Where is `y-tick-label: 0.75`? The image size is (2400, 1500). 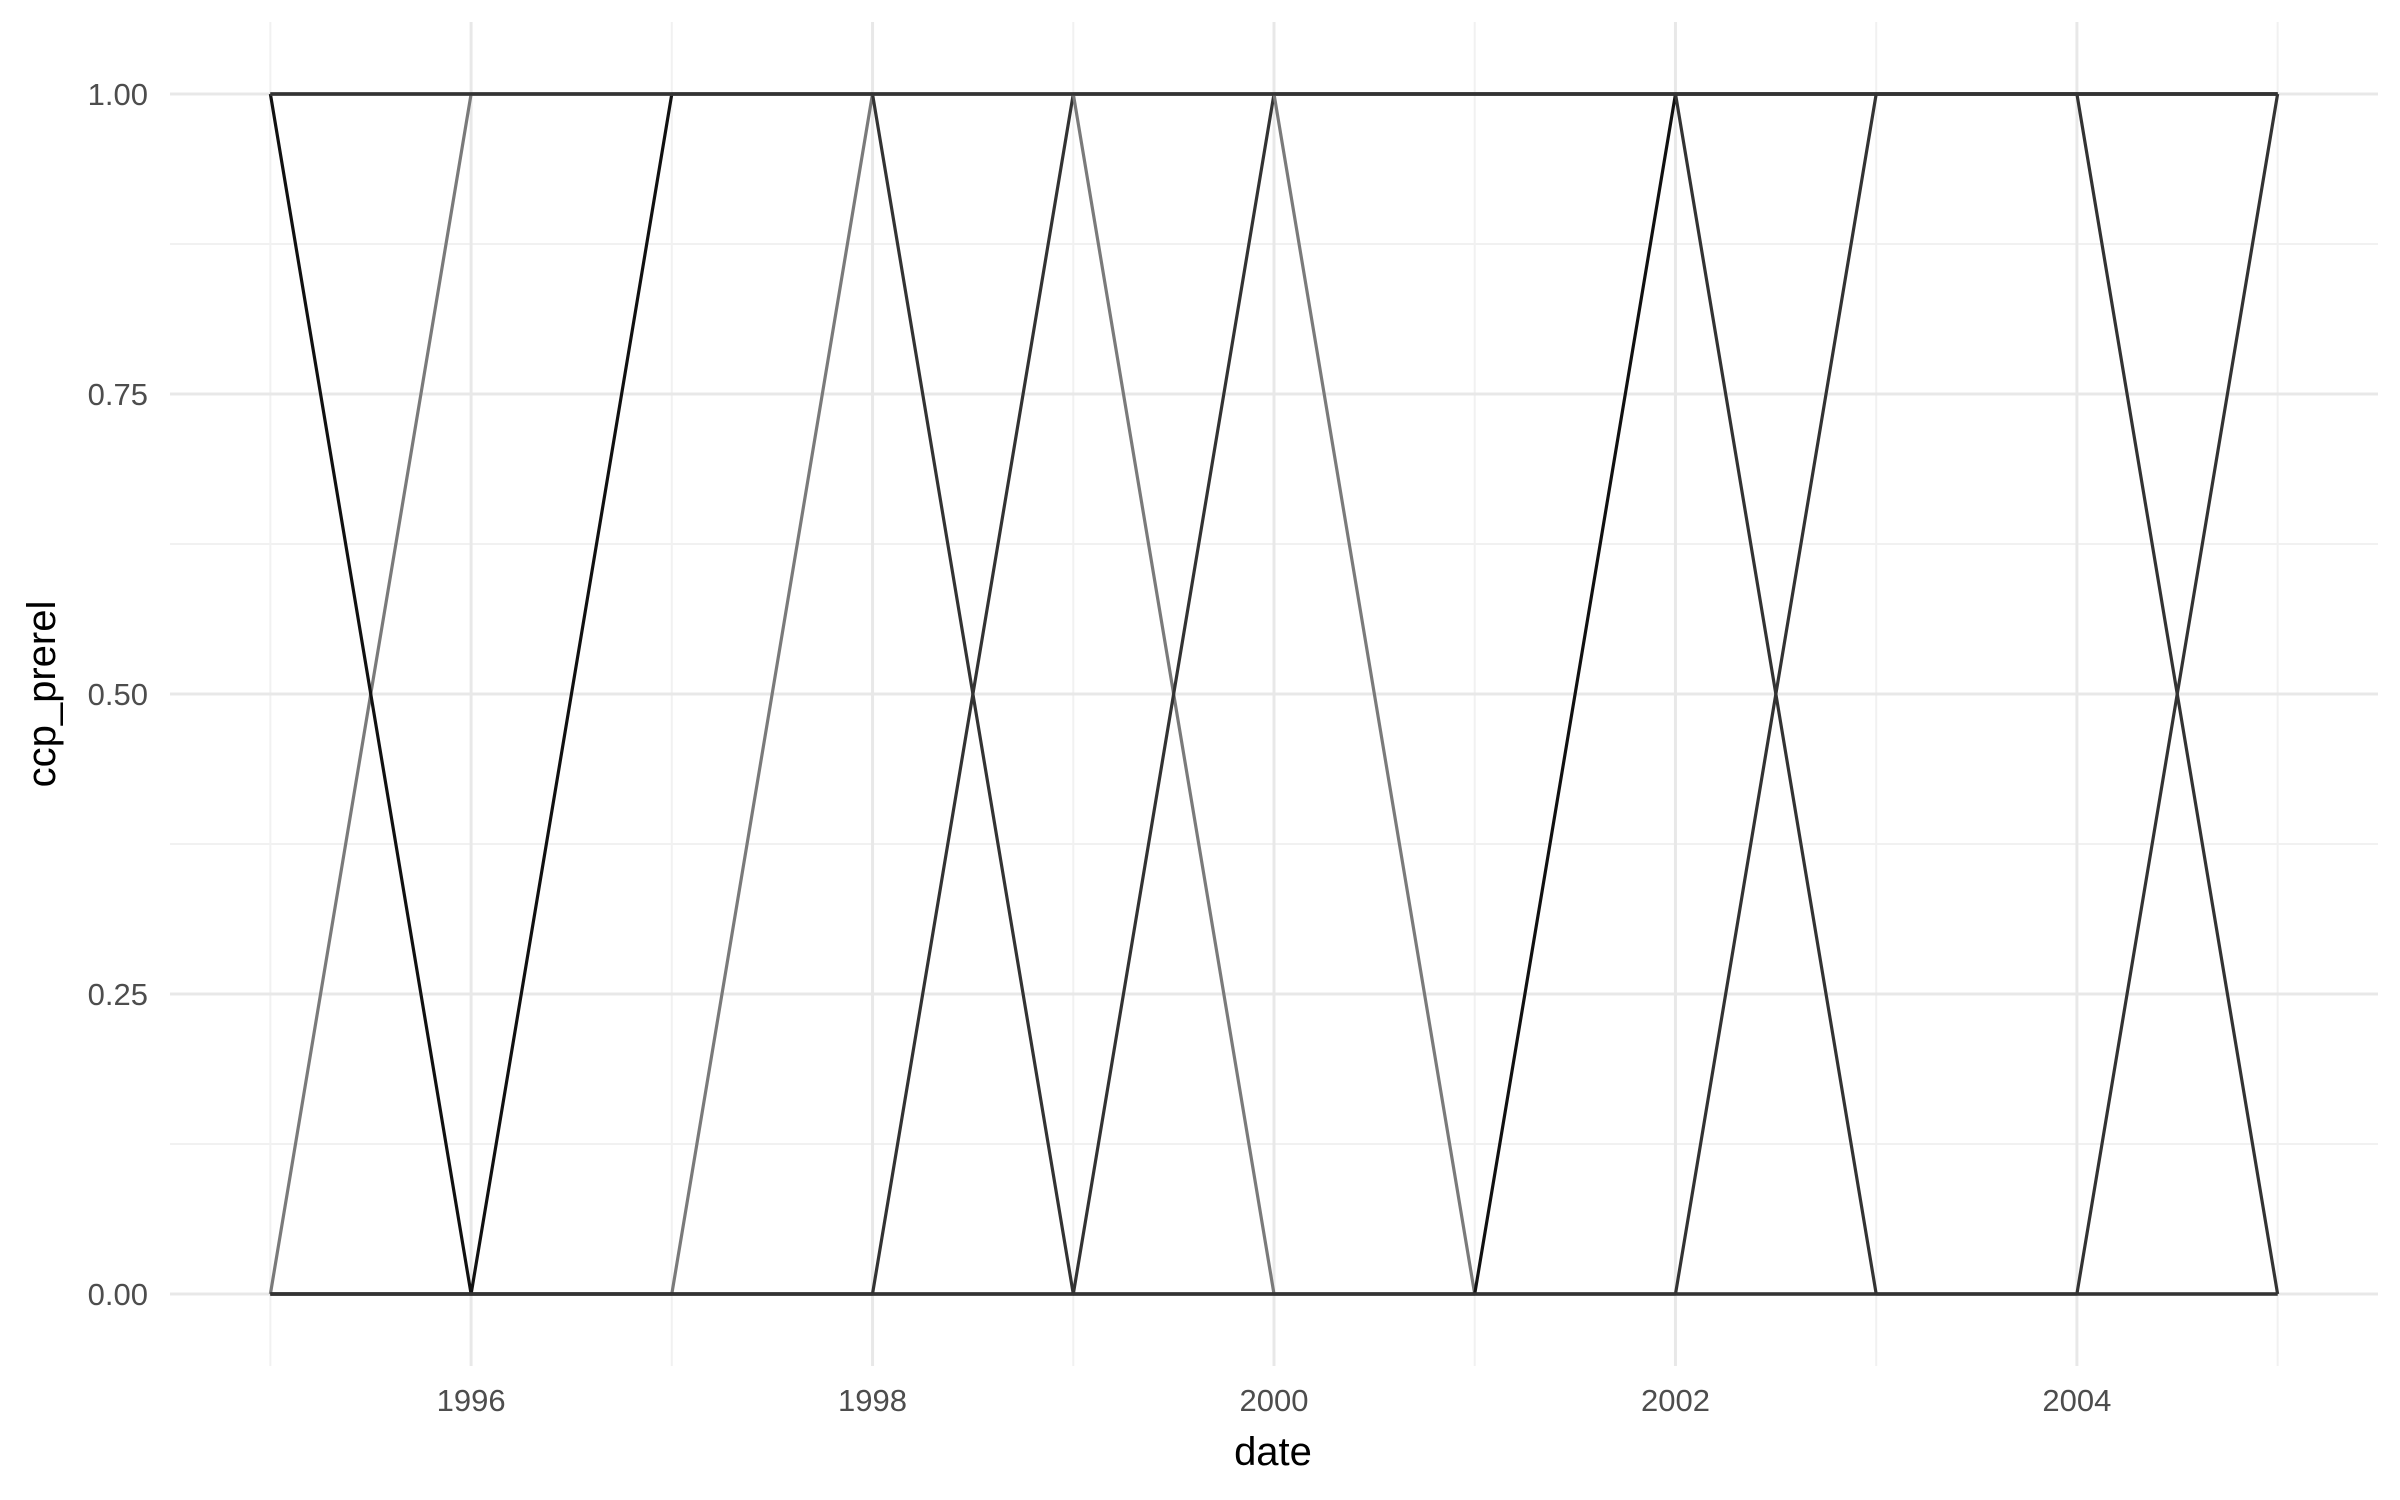 y-tick-label: 0.75 is located at coordinates (118, 394).